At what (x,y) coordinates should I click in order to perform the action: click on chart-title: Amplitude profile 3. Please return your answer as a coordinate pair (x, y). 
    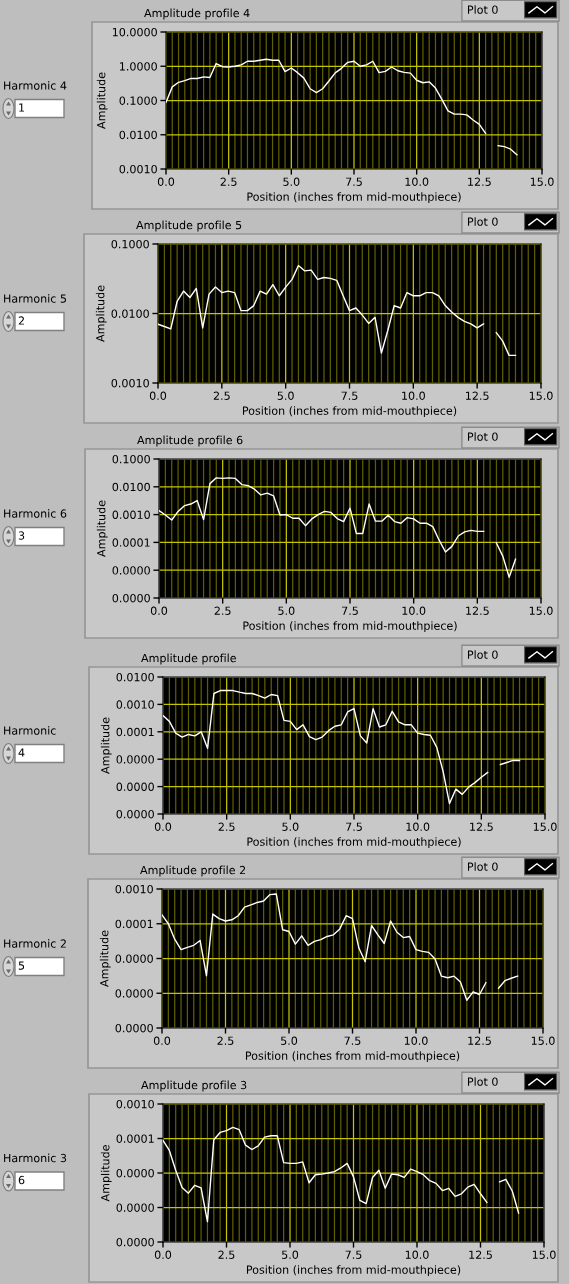
    Looking at the image, I should click on (194, 1086).